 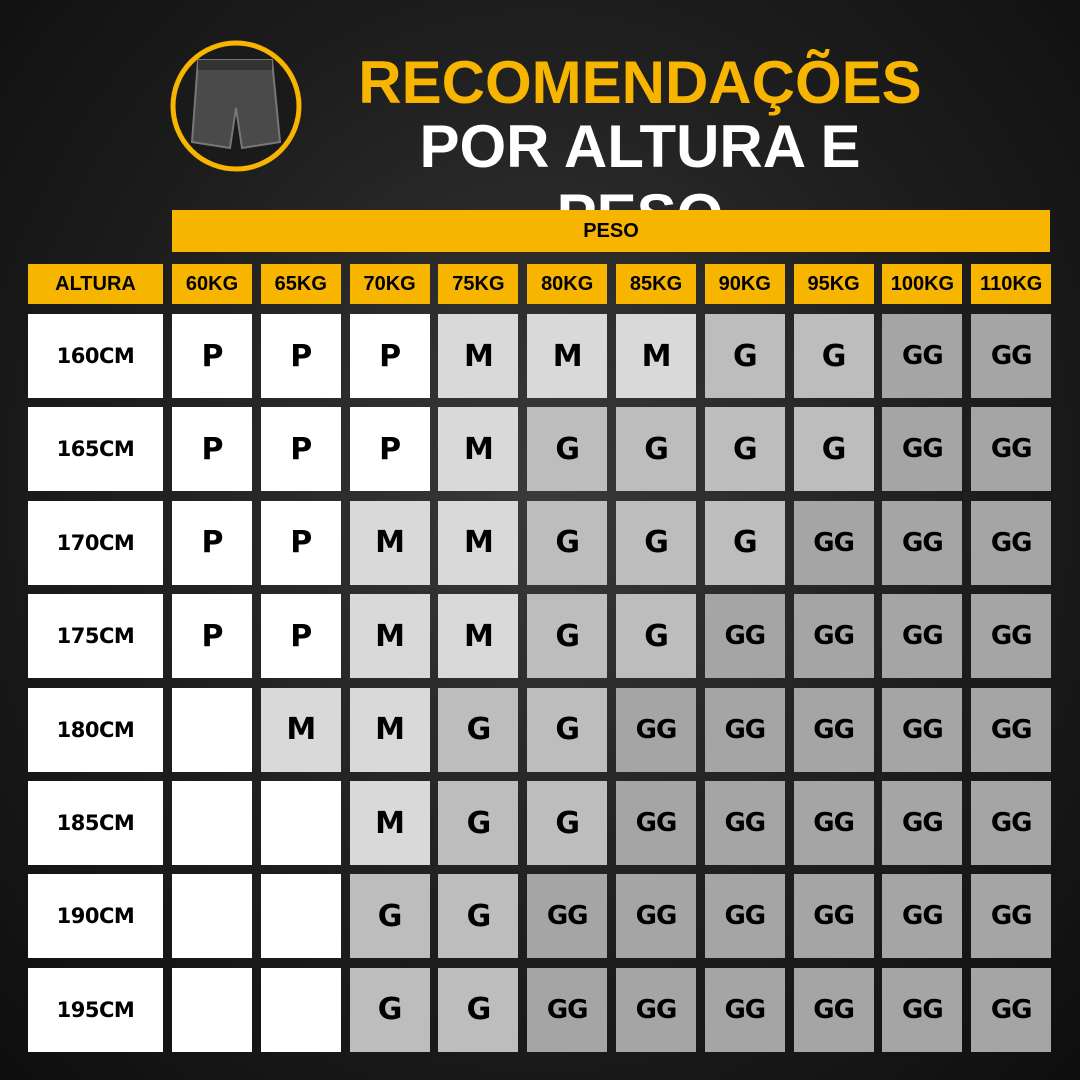 I want to click on column-header: 95KG, so click(x=833, y=284).